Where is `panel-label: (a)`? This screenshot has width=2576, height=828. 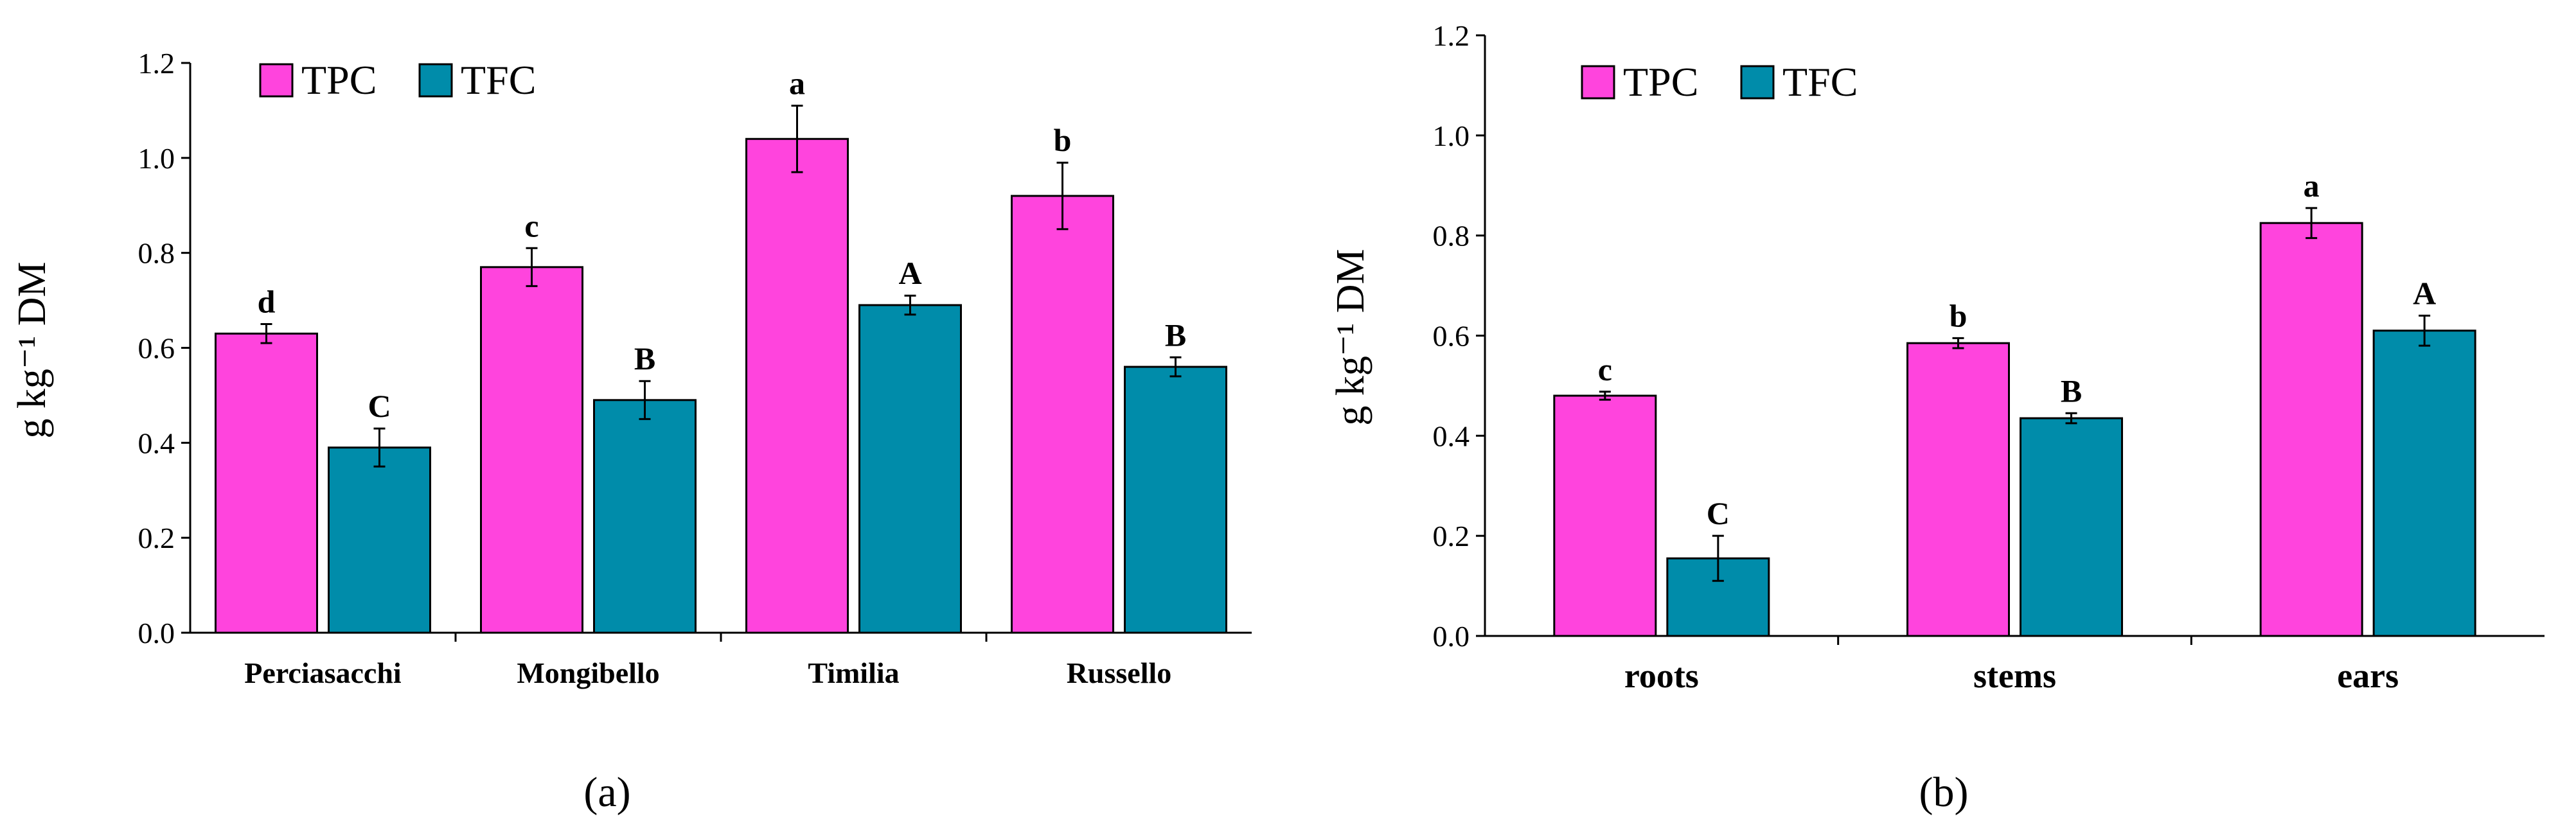 panel-label: (a) is located at coordinates (607, 792).